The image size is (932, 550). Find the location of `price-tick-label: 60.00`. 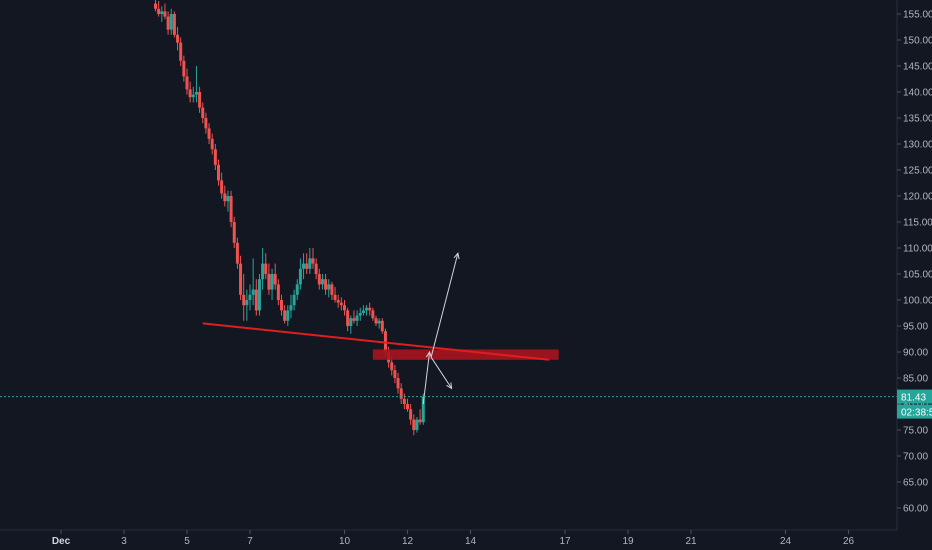

price-tick-label: 60.00 is located at coordinates (915, 509).